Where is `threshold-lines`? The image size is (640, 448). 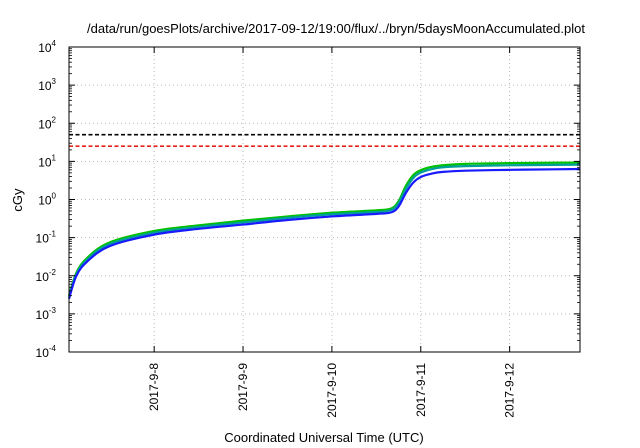
threshold-lines is located at coordinates (324, 140).